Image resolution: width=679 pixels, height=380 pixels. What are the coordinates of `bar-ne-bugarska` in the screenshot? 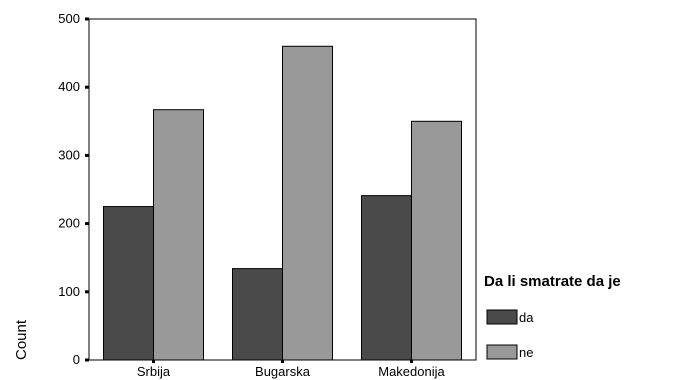 It's located at (307, 203).